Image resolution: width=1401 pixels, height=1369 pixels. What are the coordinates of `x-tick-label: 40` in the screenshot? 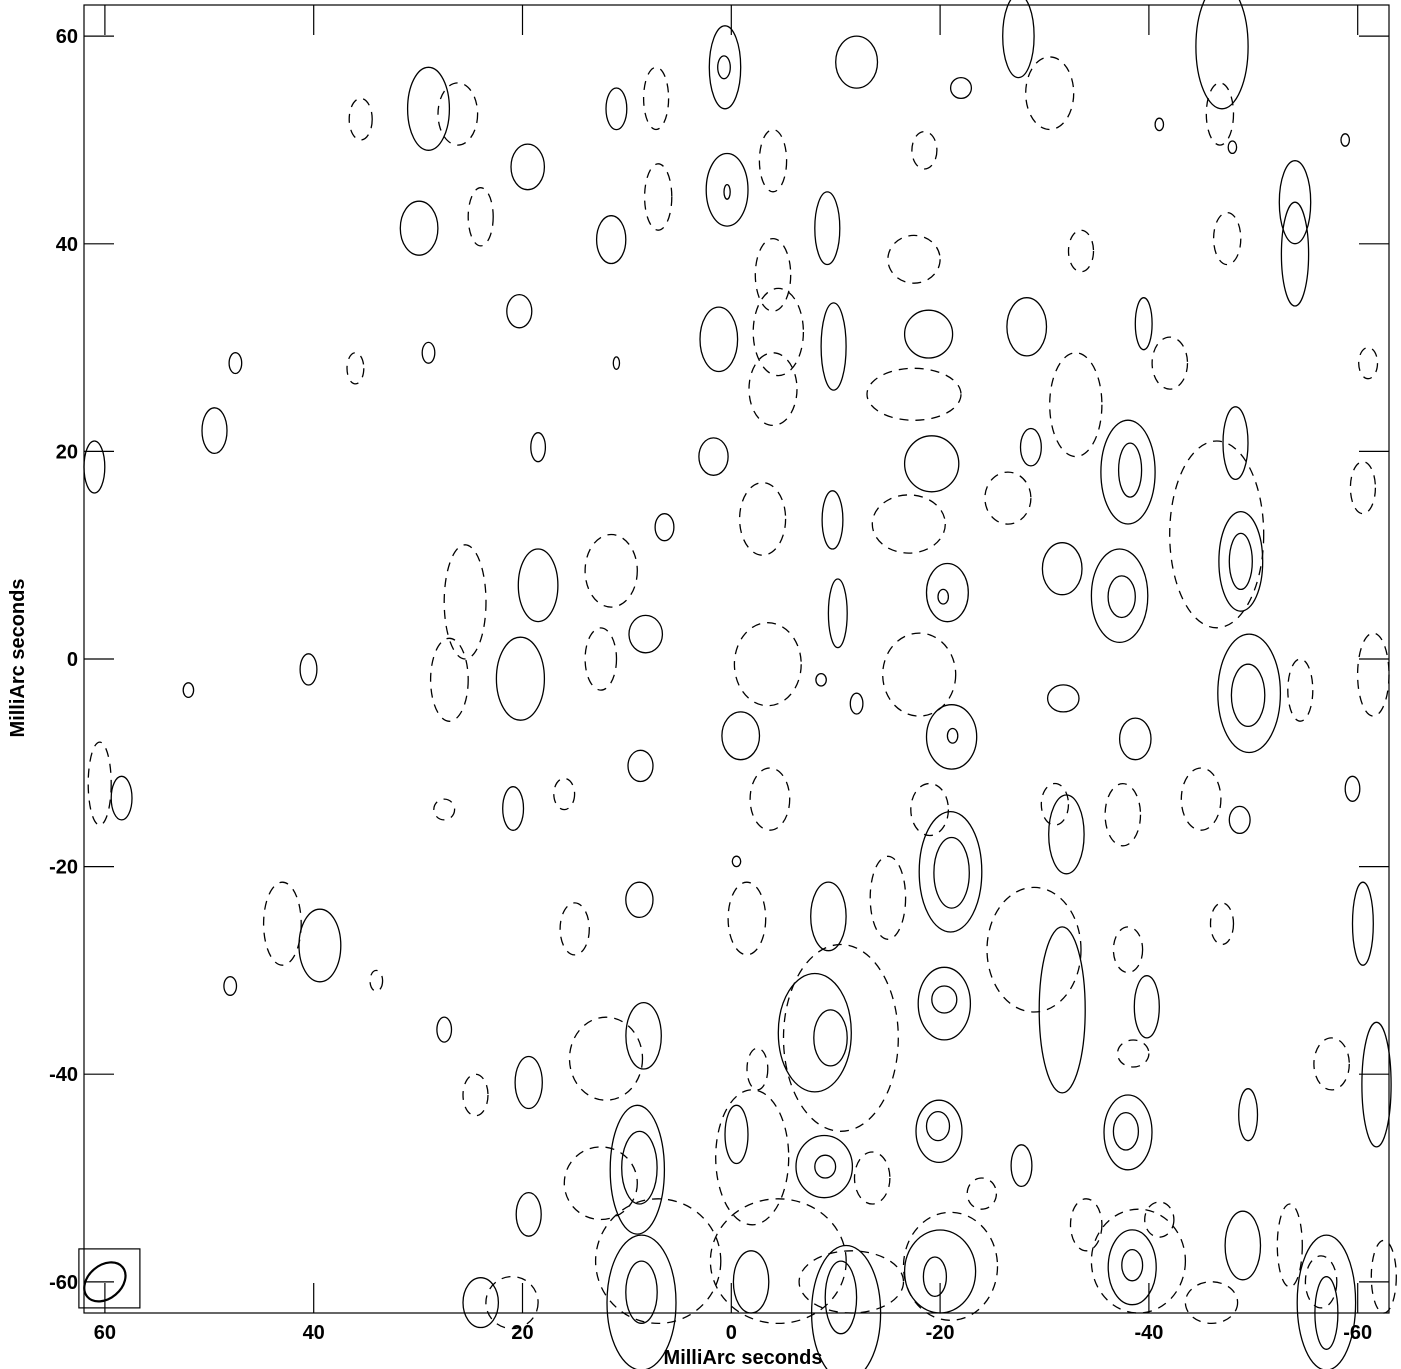 It's located at (314, 1333).